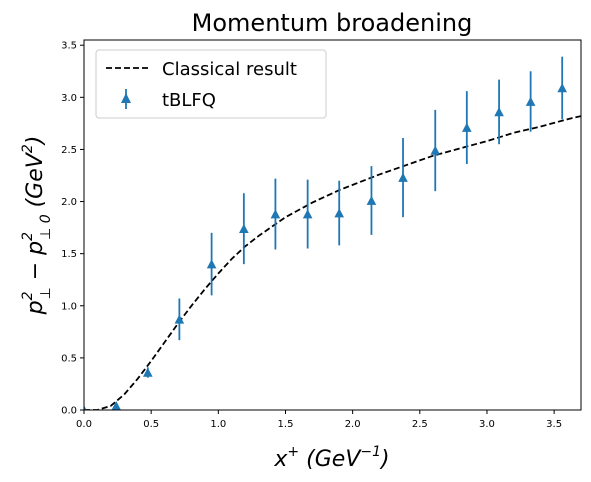  I want to click on y-tick-label: 3.0, so click(69, 98).